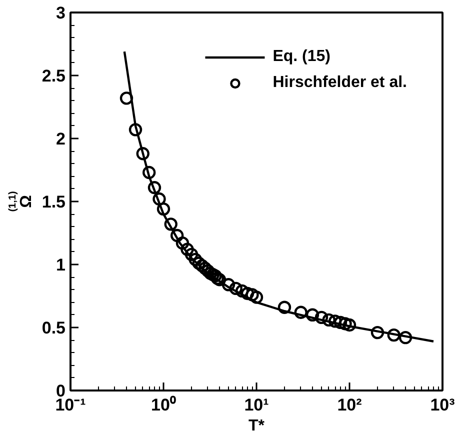 The height and width of the screenshot is (442, 465). Describe the element at coordinates (163, 405) in the screenshot. I see `x-tick-label: 10⁰` at that location.